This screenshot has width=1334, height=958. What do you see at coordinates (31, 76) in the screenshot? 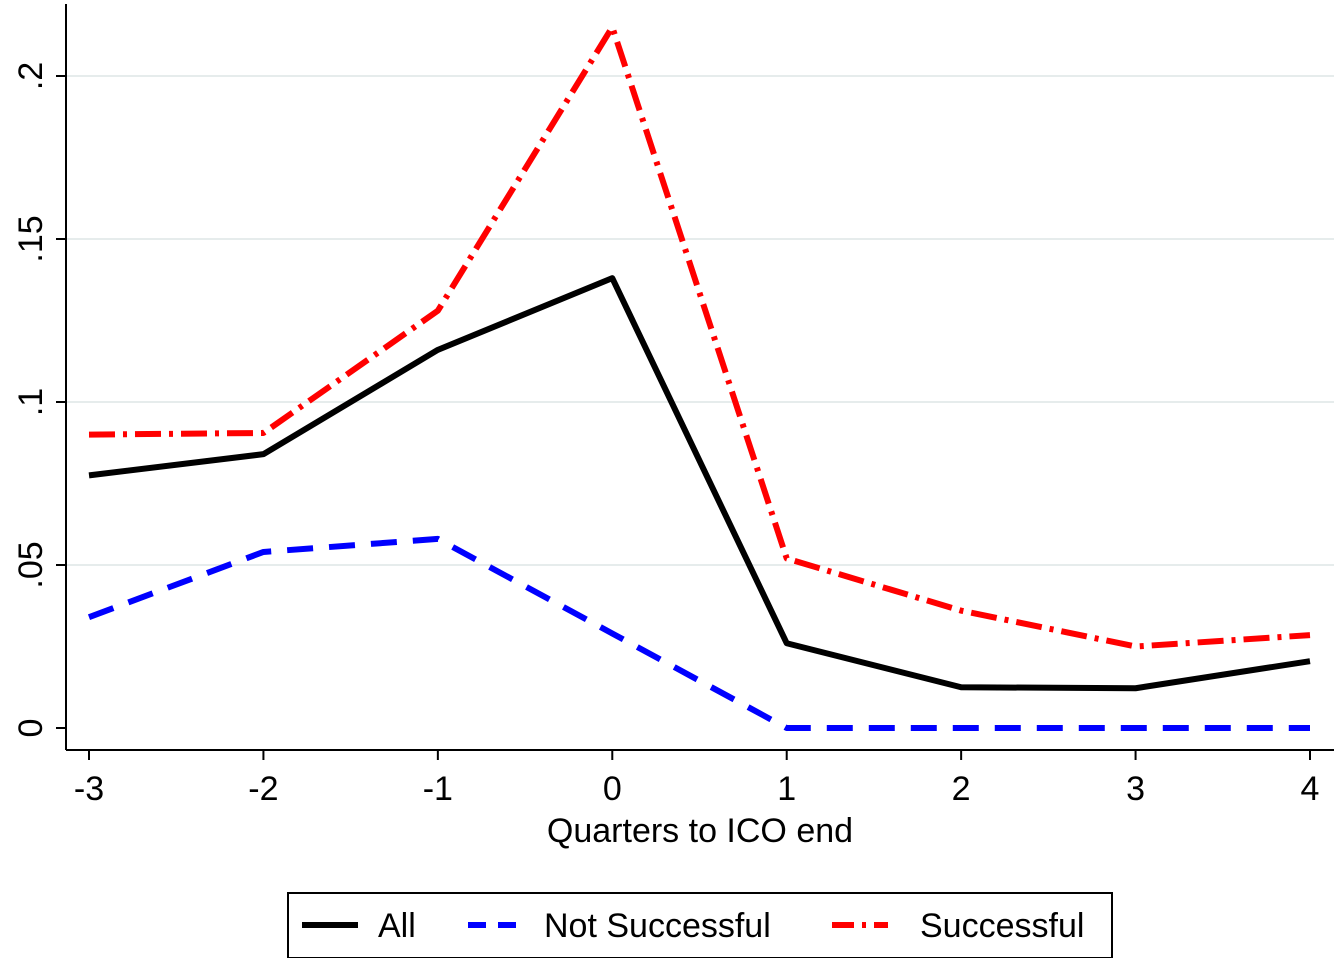
I see `y-tick-label: .2` at bounding box center [31, 76].